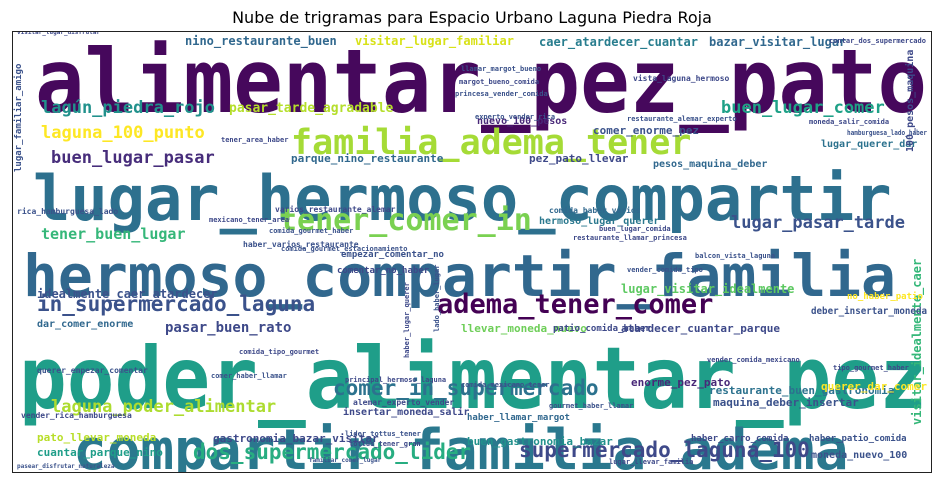 The image size is (944, 504). What do you see at coordinates (651, 462) in the screenshot?
I see `cloud-word: lugar_llevar_familia` at bounding box center [651, 462].